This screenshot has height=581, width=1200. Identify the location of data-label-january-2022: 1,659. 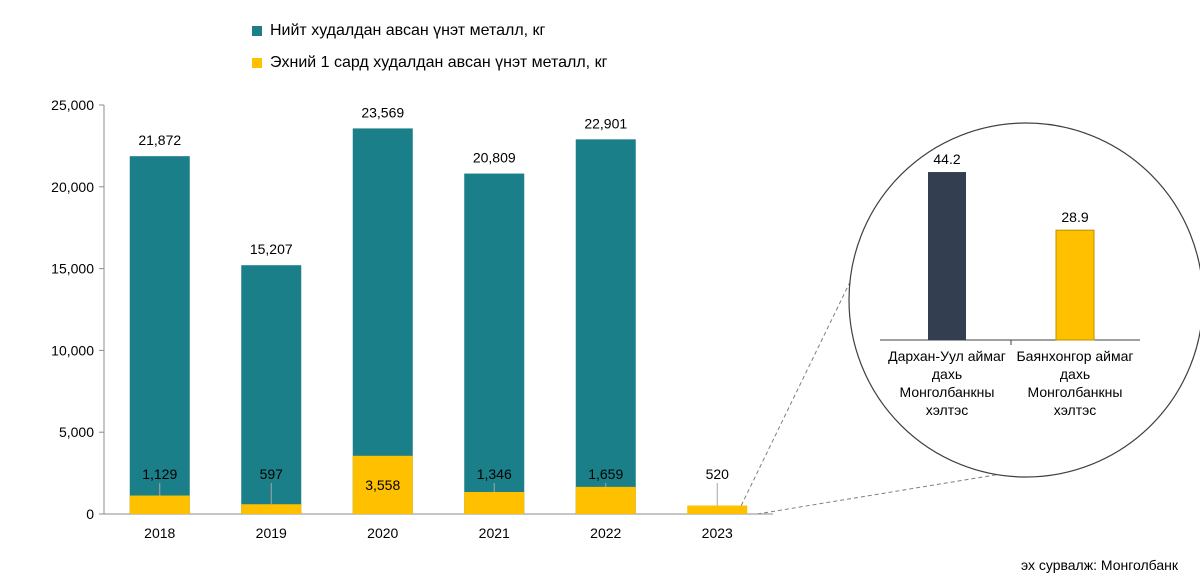
(605, 474).